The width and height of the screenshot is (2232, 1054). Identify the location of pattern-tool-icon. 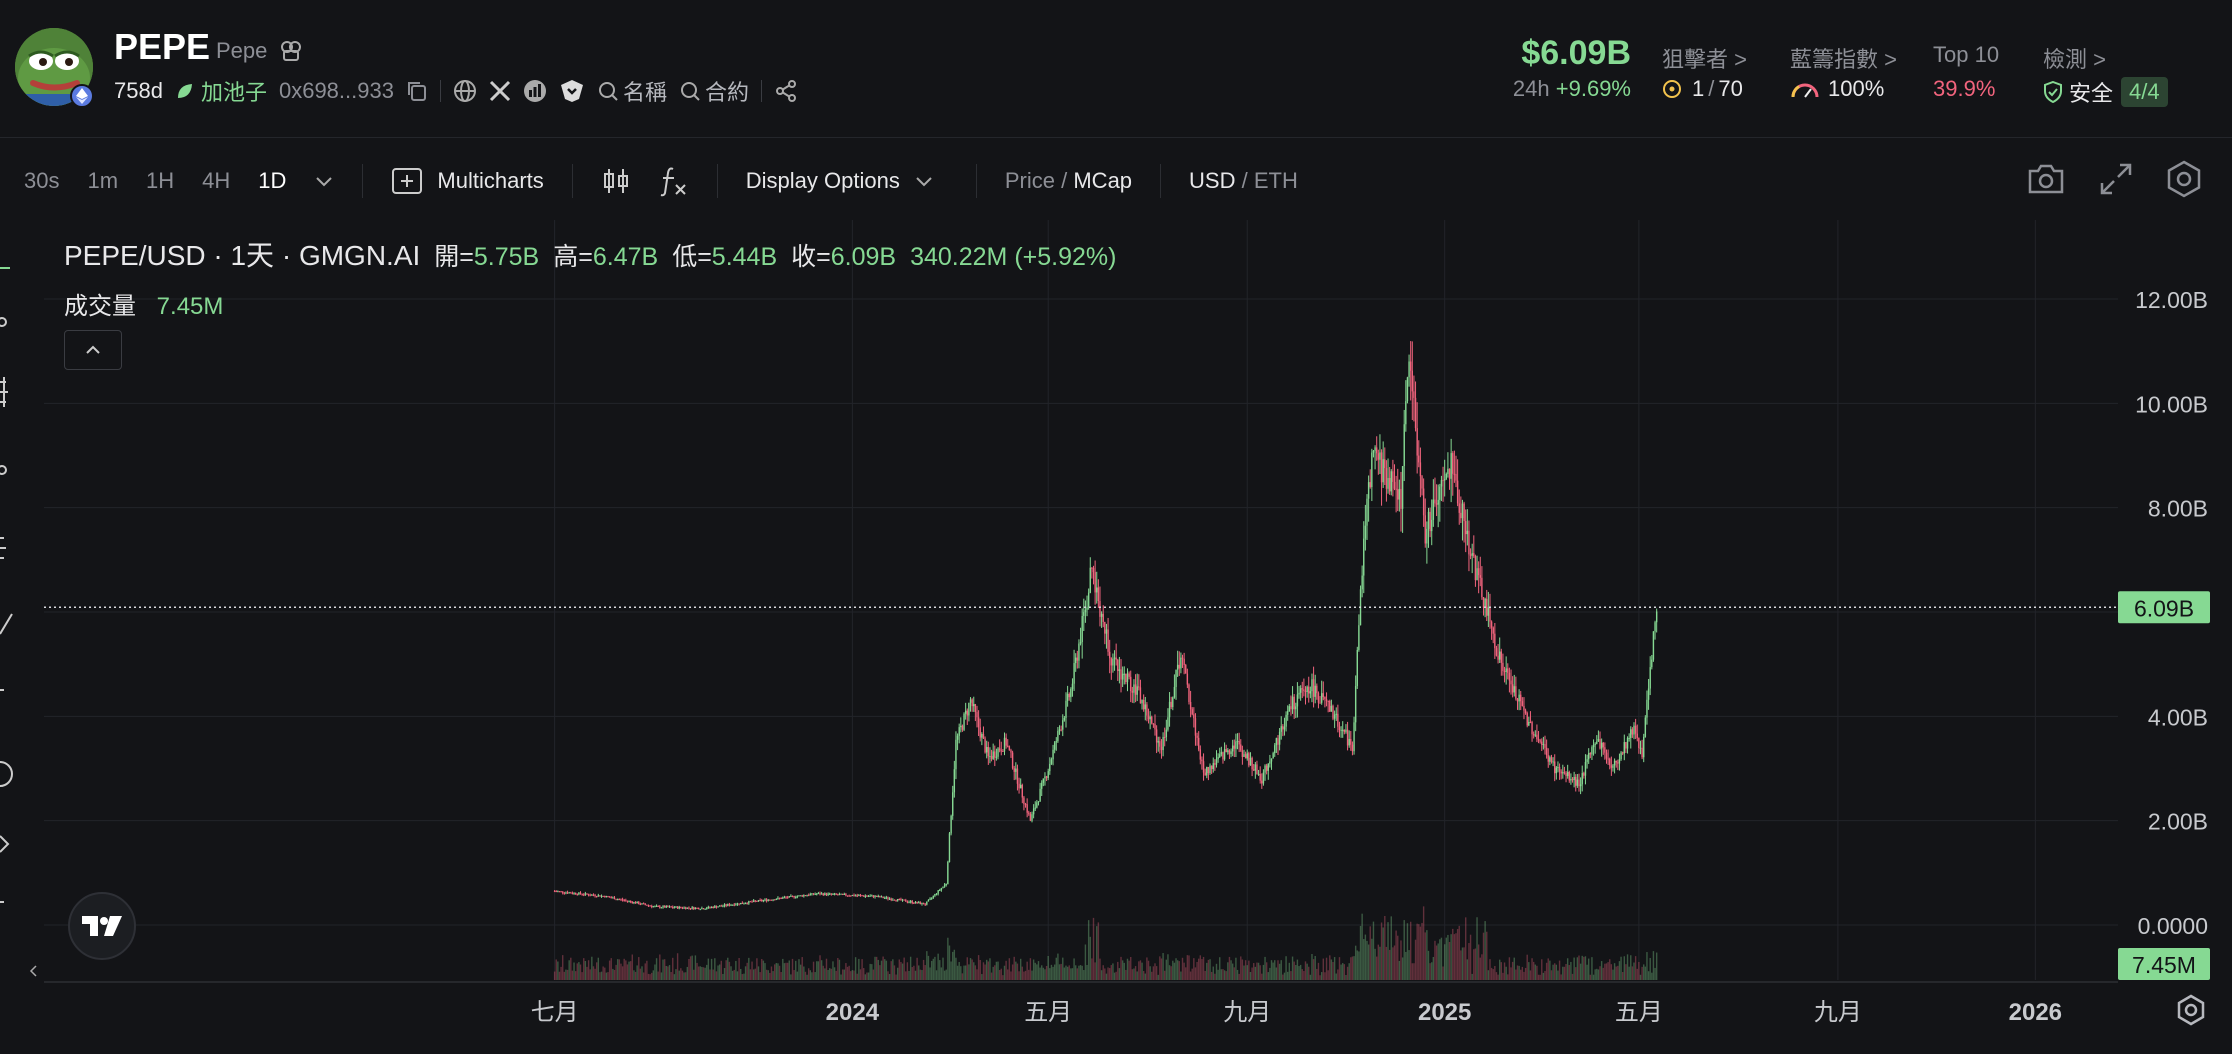
(3, 470).